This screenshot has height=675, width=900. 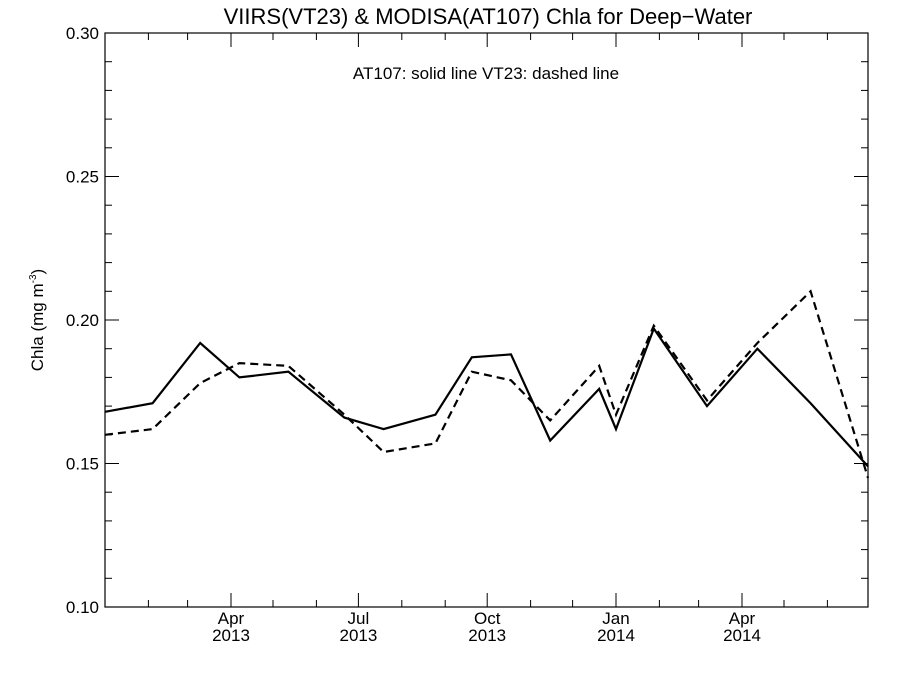 I want to click on y-tick-label: 0.15, so click(x=82, y=464).